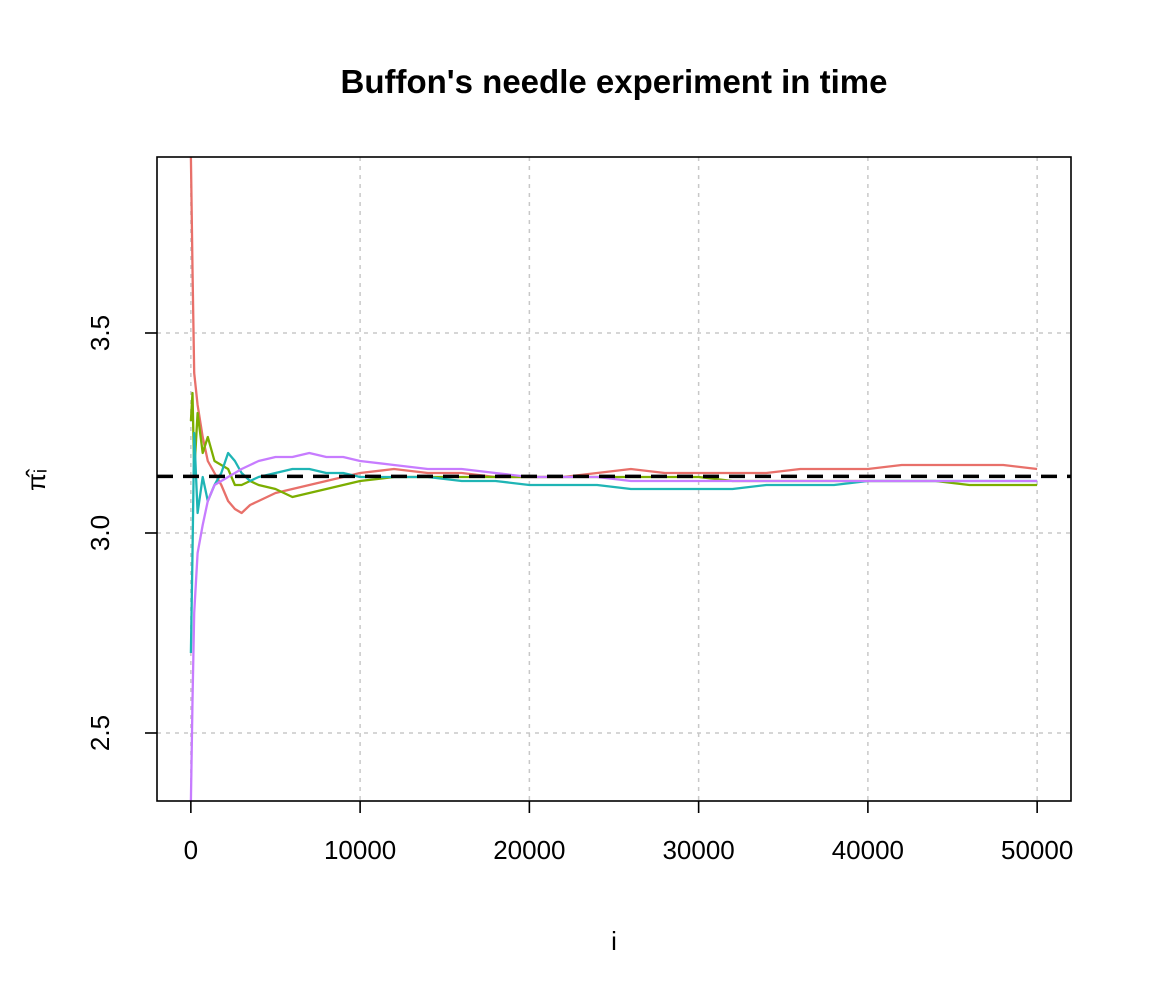  What do you see at coordinates (1037, 850) in the screenshot?
I see `x-tick-label: 50000` at bounding box center [1037, 850].